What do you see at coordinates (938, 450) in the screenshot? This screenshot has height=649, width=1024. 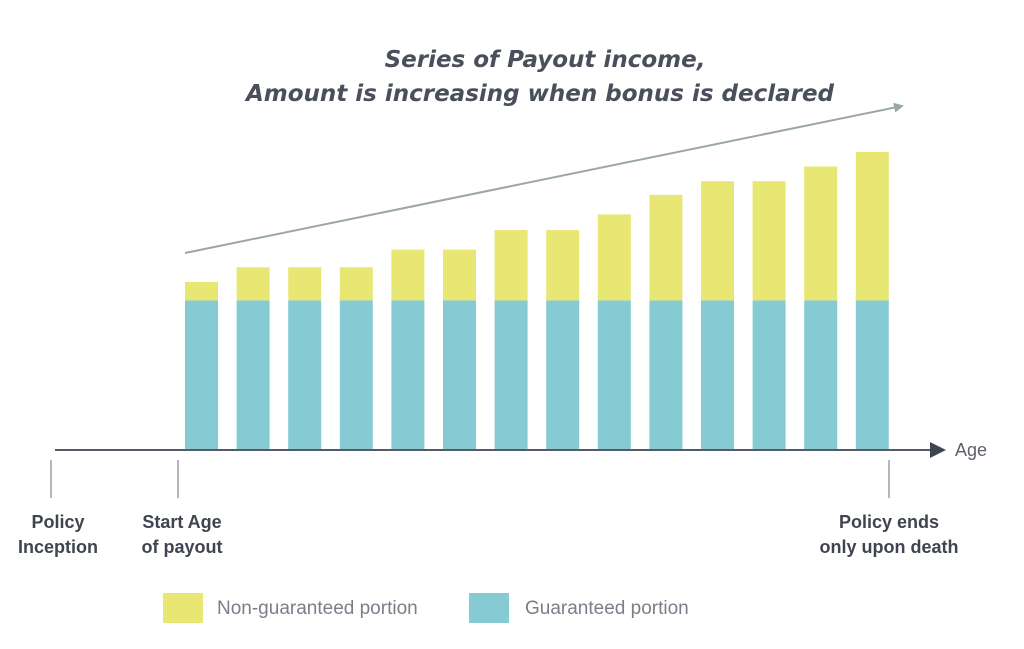 I see `x-axis-arrowhead` at bounding box center [938, 450].